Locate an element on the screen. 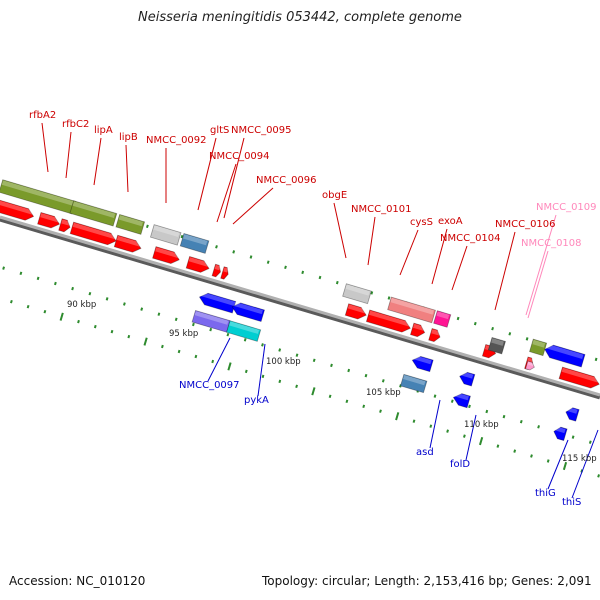 The width and height of the screenshot is (600, 600). gene-label: pykA is located at coordinates (256, 400).